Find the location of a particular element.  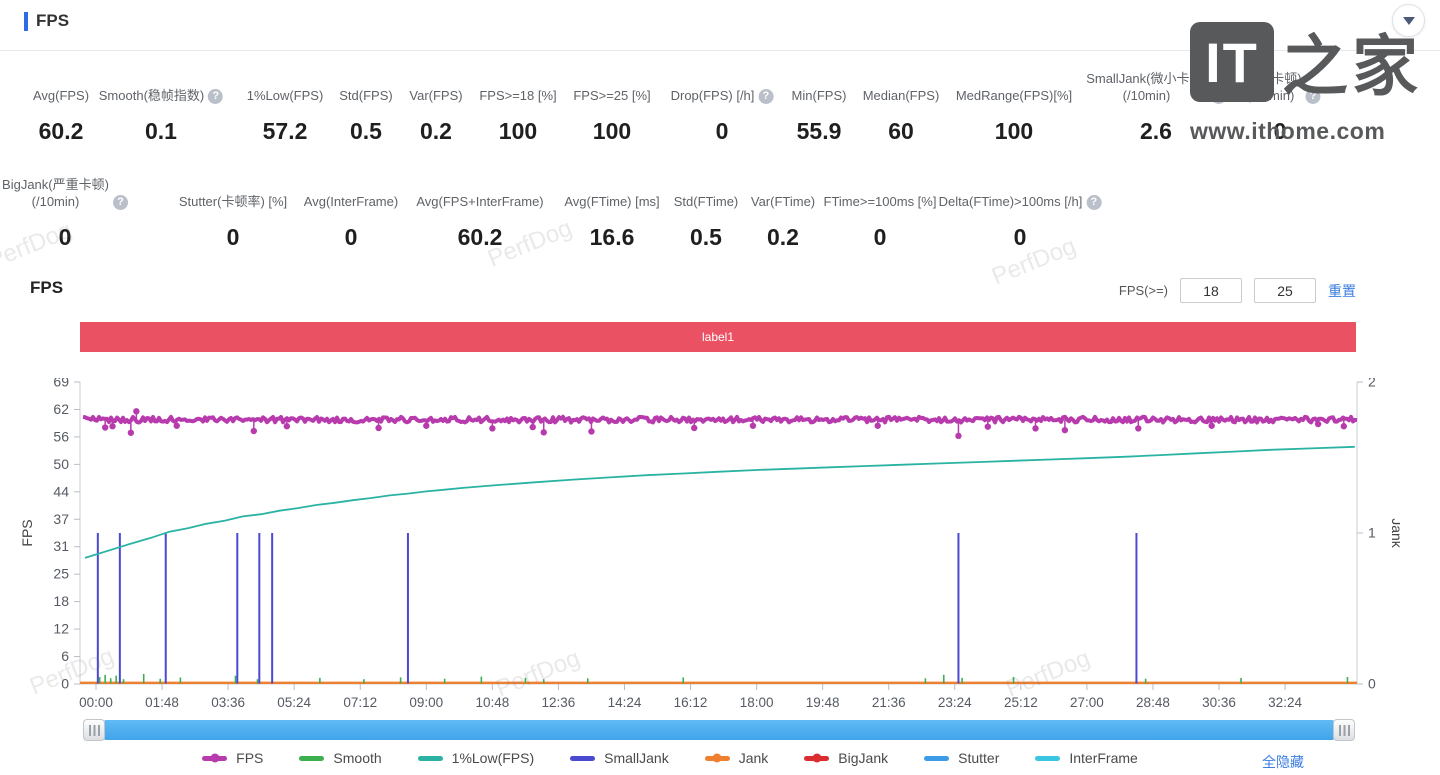

stat-median-fps: Median(FPS) 60 is located at coordinates (901, 116).